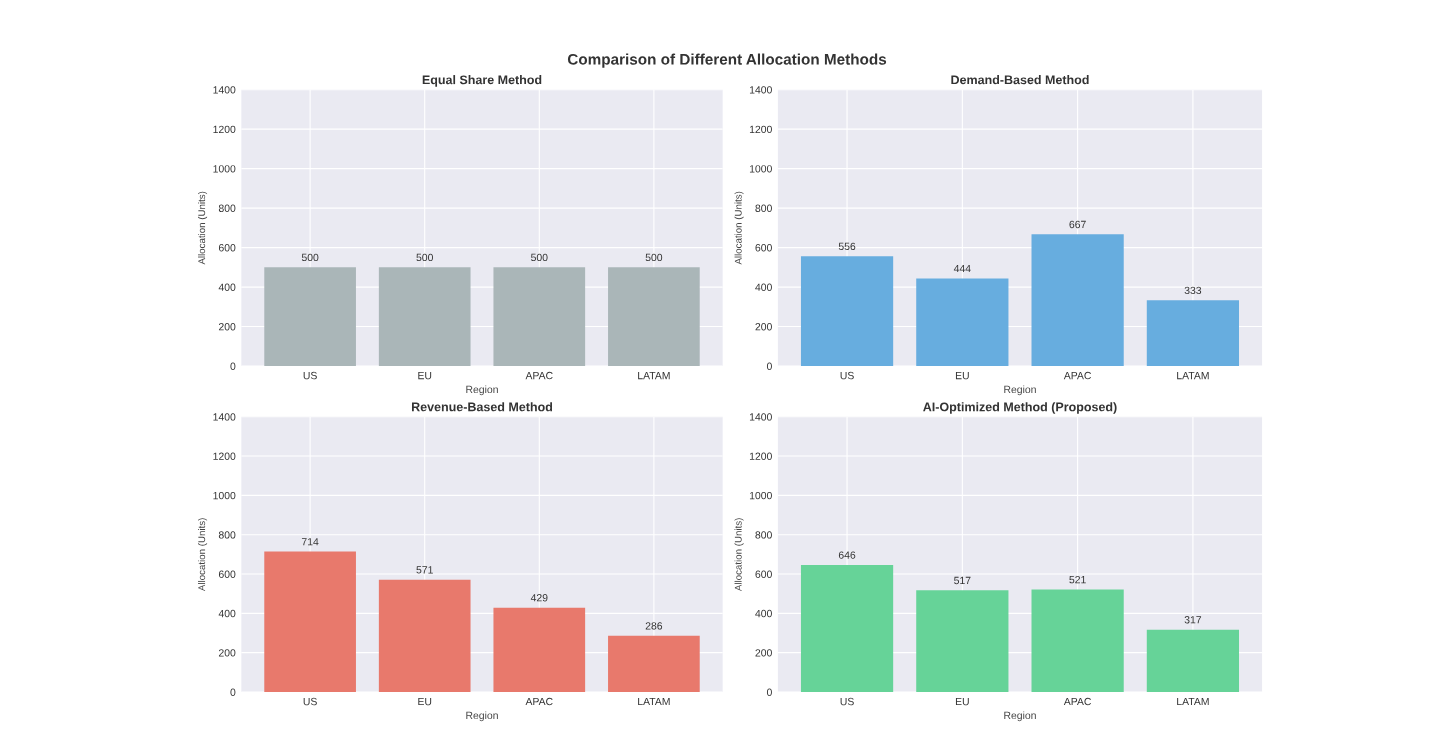 The height and width of the screenshot is (735, 1454). What do you see at coordinates (1020, 80) in the screenshot?
I see `chart-title: Demand-Based Method` at bounding box center [1020, 80].